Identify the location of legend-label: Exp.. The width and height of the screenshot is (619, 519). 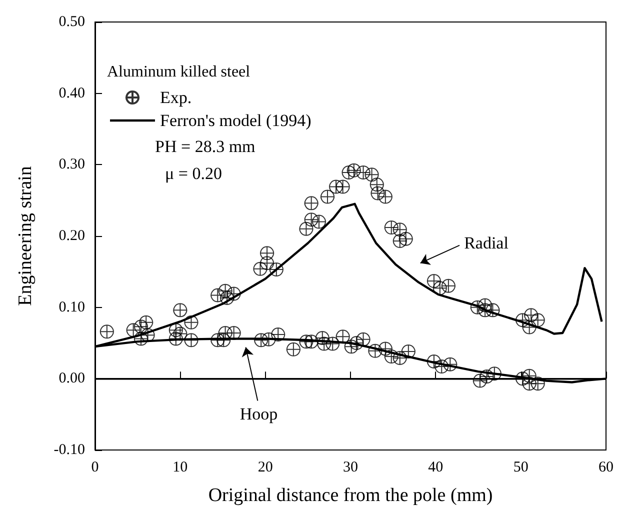
(176, 97).